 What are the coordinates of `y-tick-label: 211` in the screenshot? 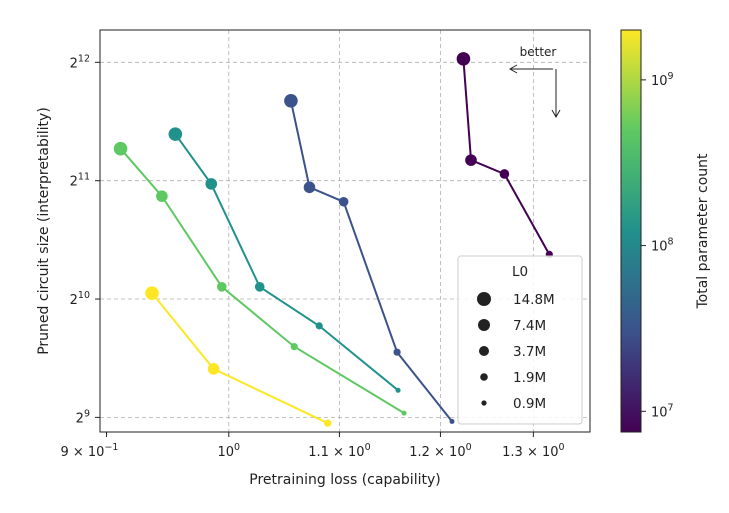 It's located at (80, 181).